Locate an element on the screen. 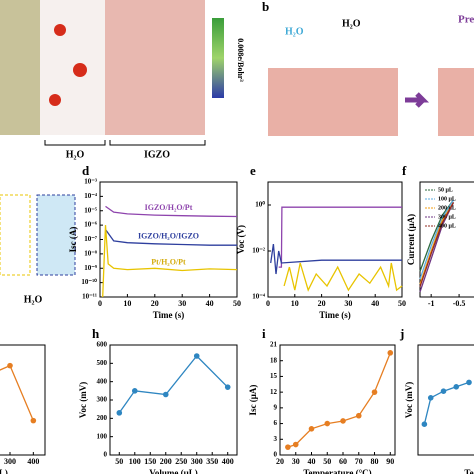 The height and width of the screenshot is (474, 474). panel-letter: j is located at coordinates (401, 333).